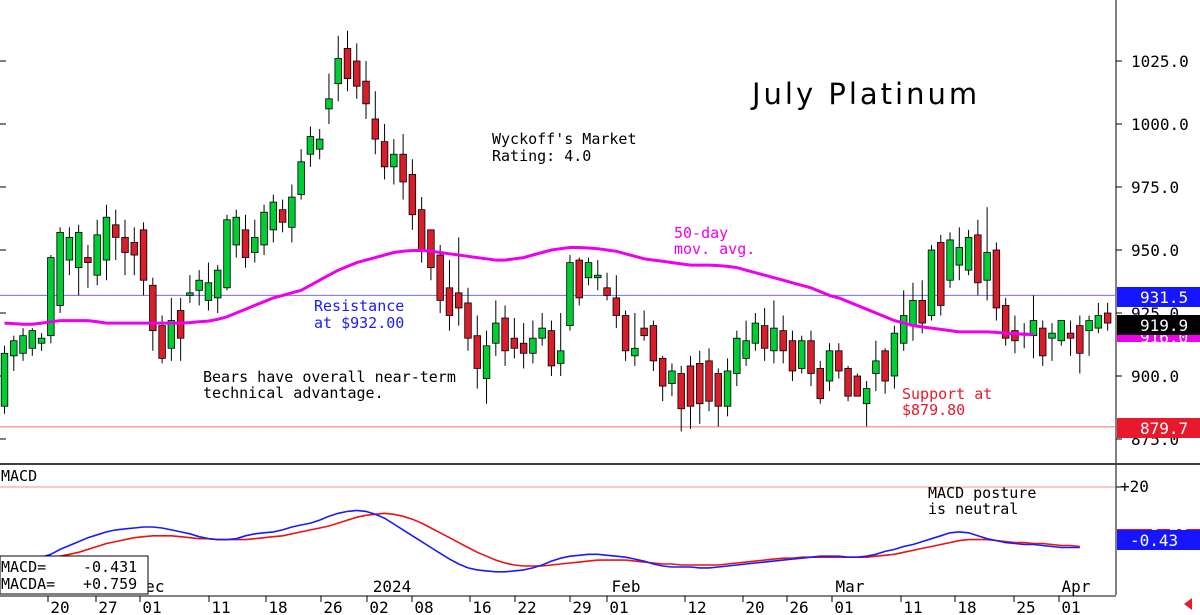 The height and width of the screenshot is (615, 1200). I want to click on price-tick-label: 1000.0, so click(1160, 124).